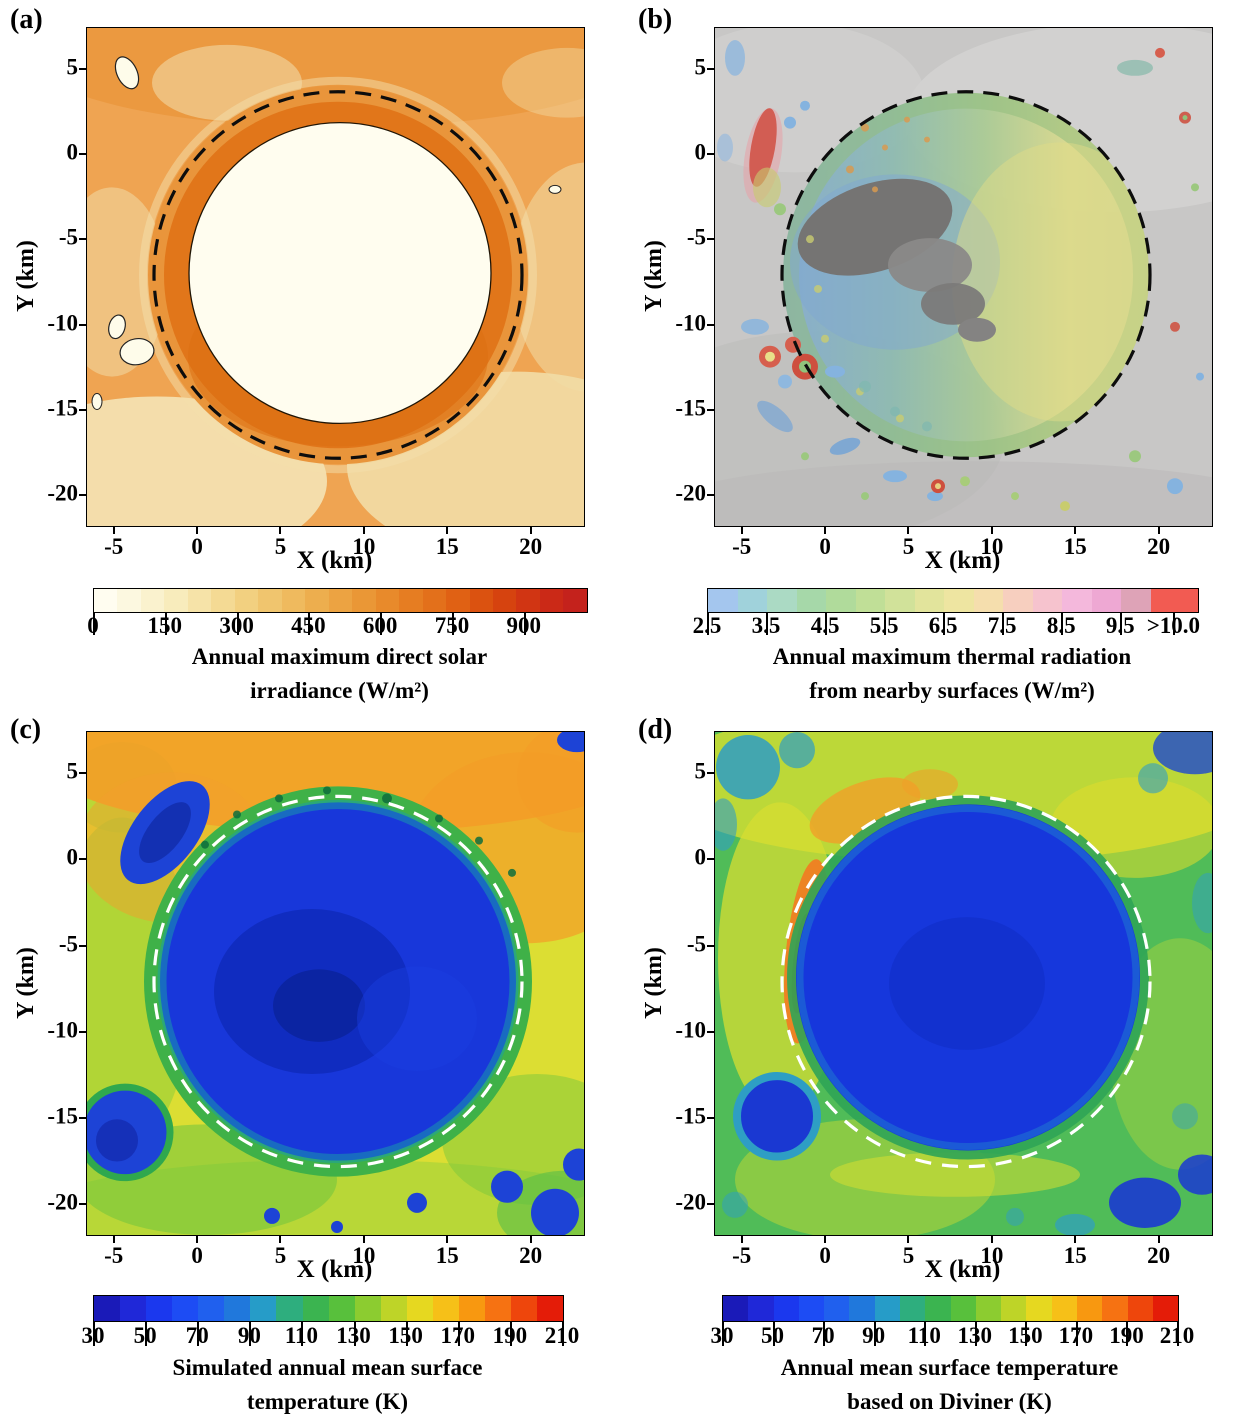 This screenshot has width=1256, height=1420. I want to click on colorbar-tick-label: 170, so click(458, 1335).